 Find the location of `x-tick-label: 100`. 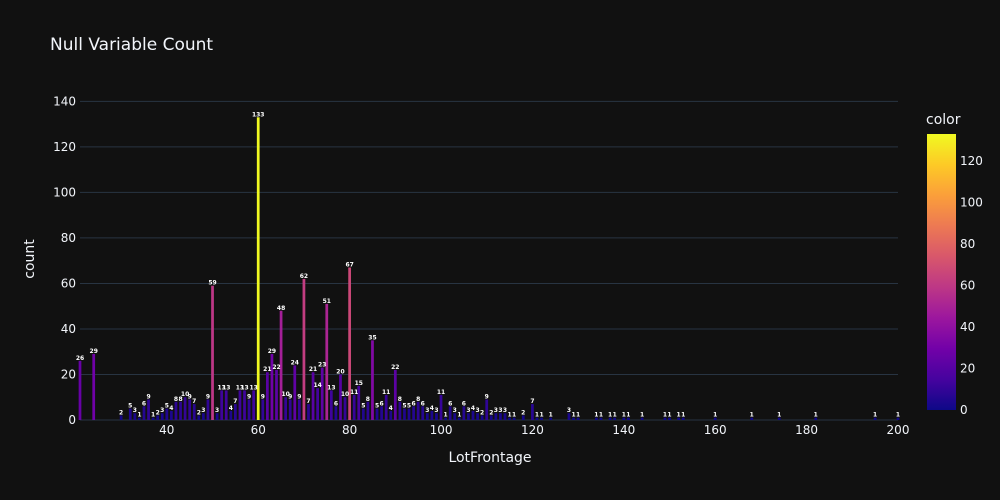

x-tick-label: 100 is located at coordinates (441, 430).